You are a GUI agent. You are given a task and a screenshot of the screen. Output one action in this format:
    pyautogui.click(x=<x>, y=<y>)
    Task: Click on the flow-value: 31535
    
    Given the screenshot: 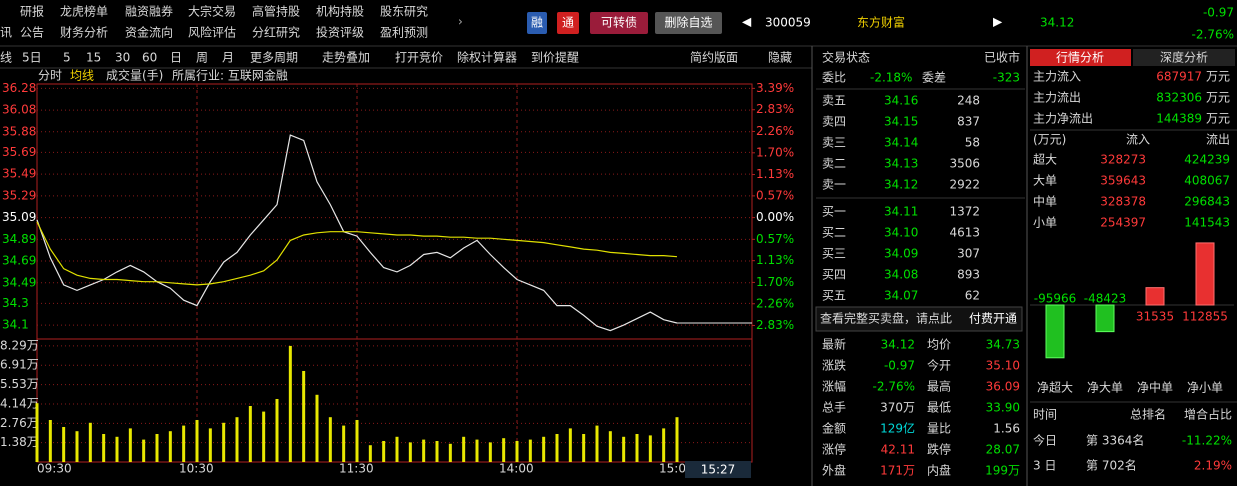 What is the action you would take?
    pyautogui.click(x=1155, y=317)
    